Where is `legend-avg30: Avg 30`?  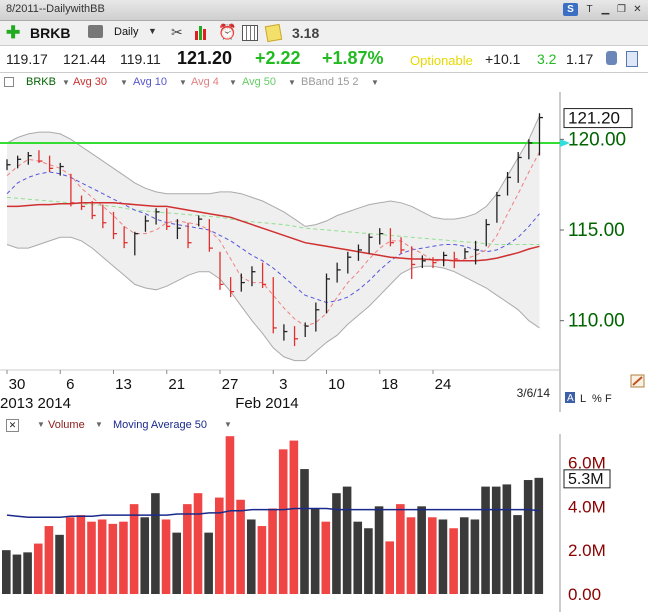
legend-avg30: Avg 30 is located at coordinates (90, 82).